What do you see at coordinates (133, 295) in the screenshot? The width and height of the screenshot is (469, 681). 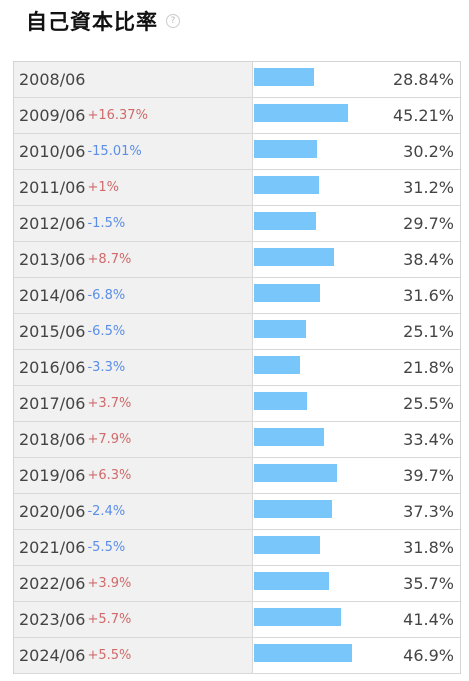 I see `year-cell: 2014/06 -6.8%` at bounding box center [133, 295].